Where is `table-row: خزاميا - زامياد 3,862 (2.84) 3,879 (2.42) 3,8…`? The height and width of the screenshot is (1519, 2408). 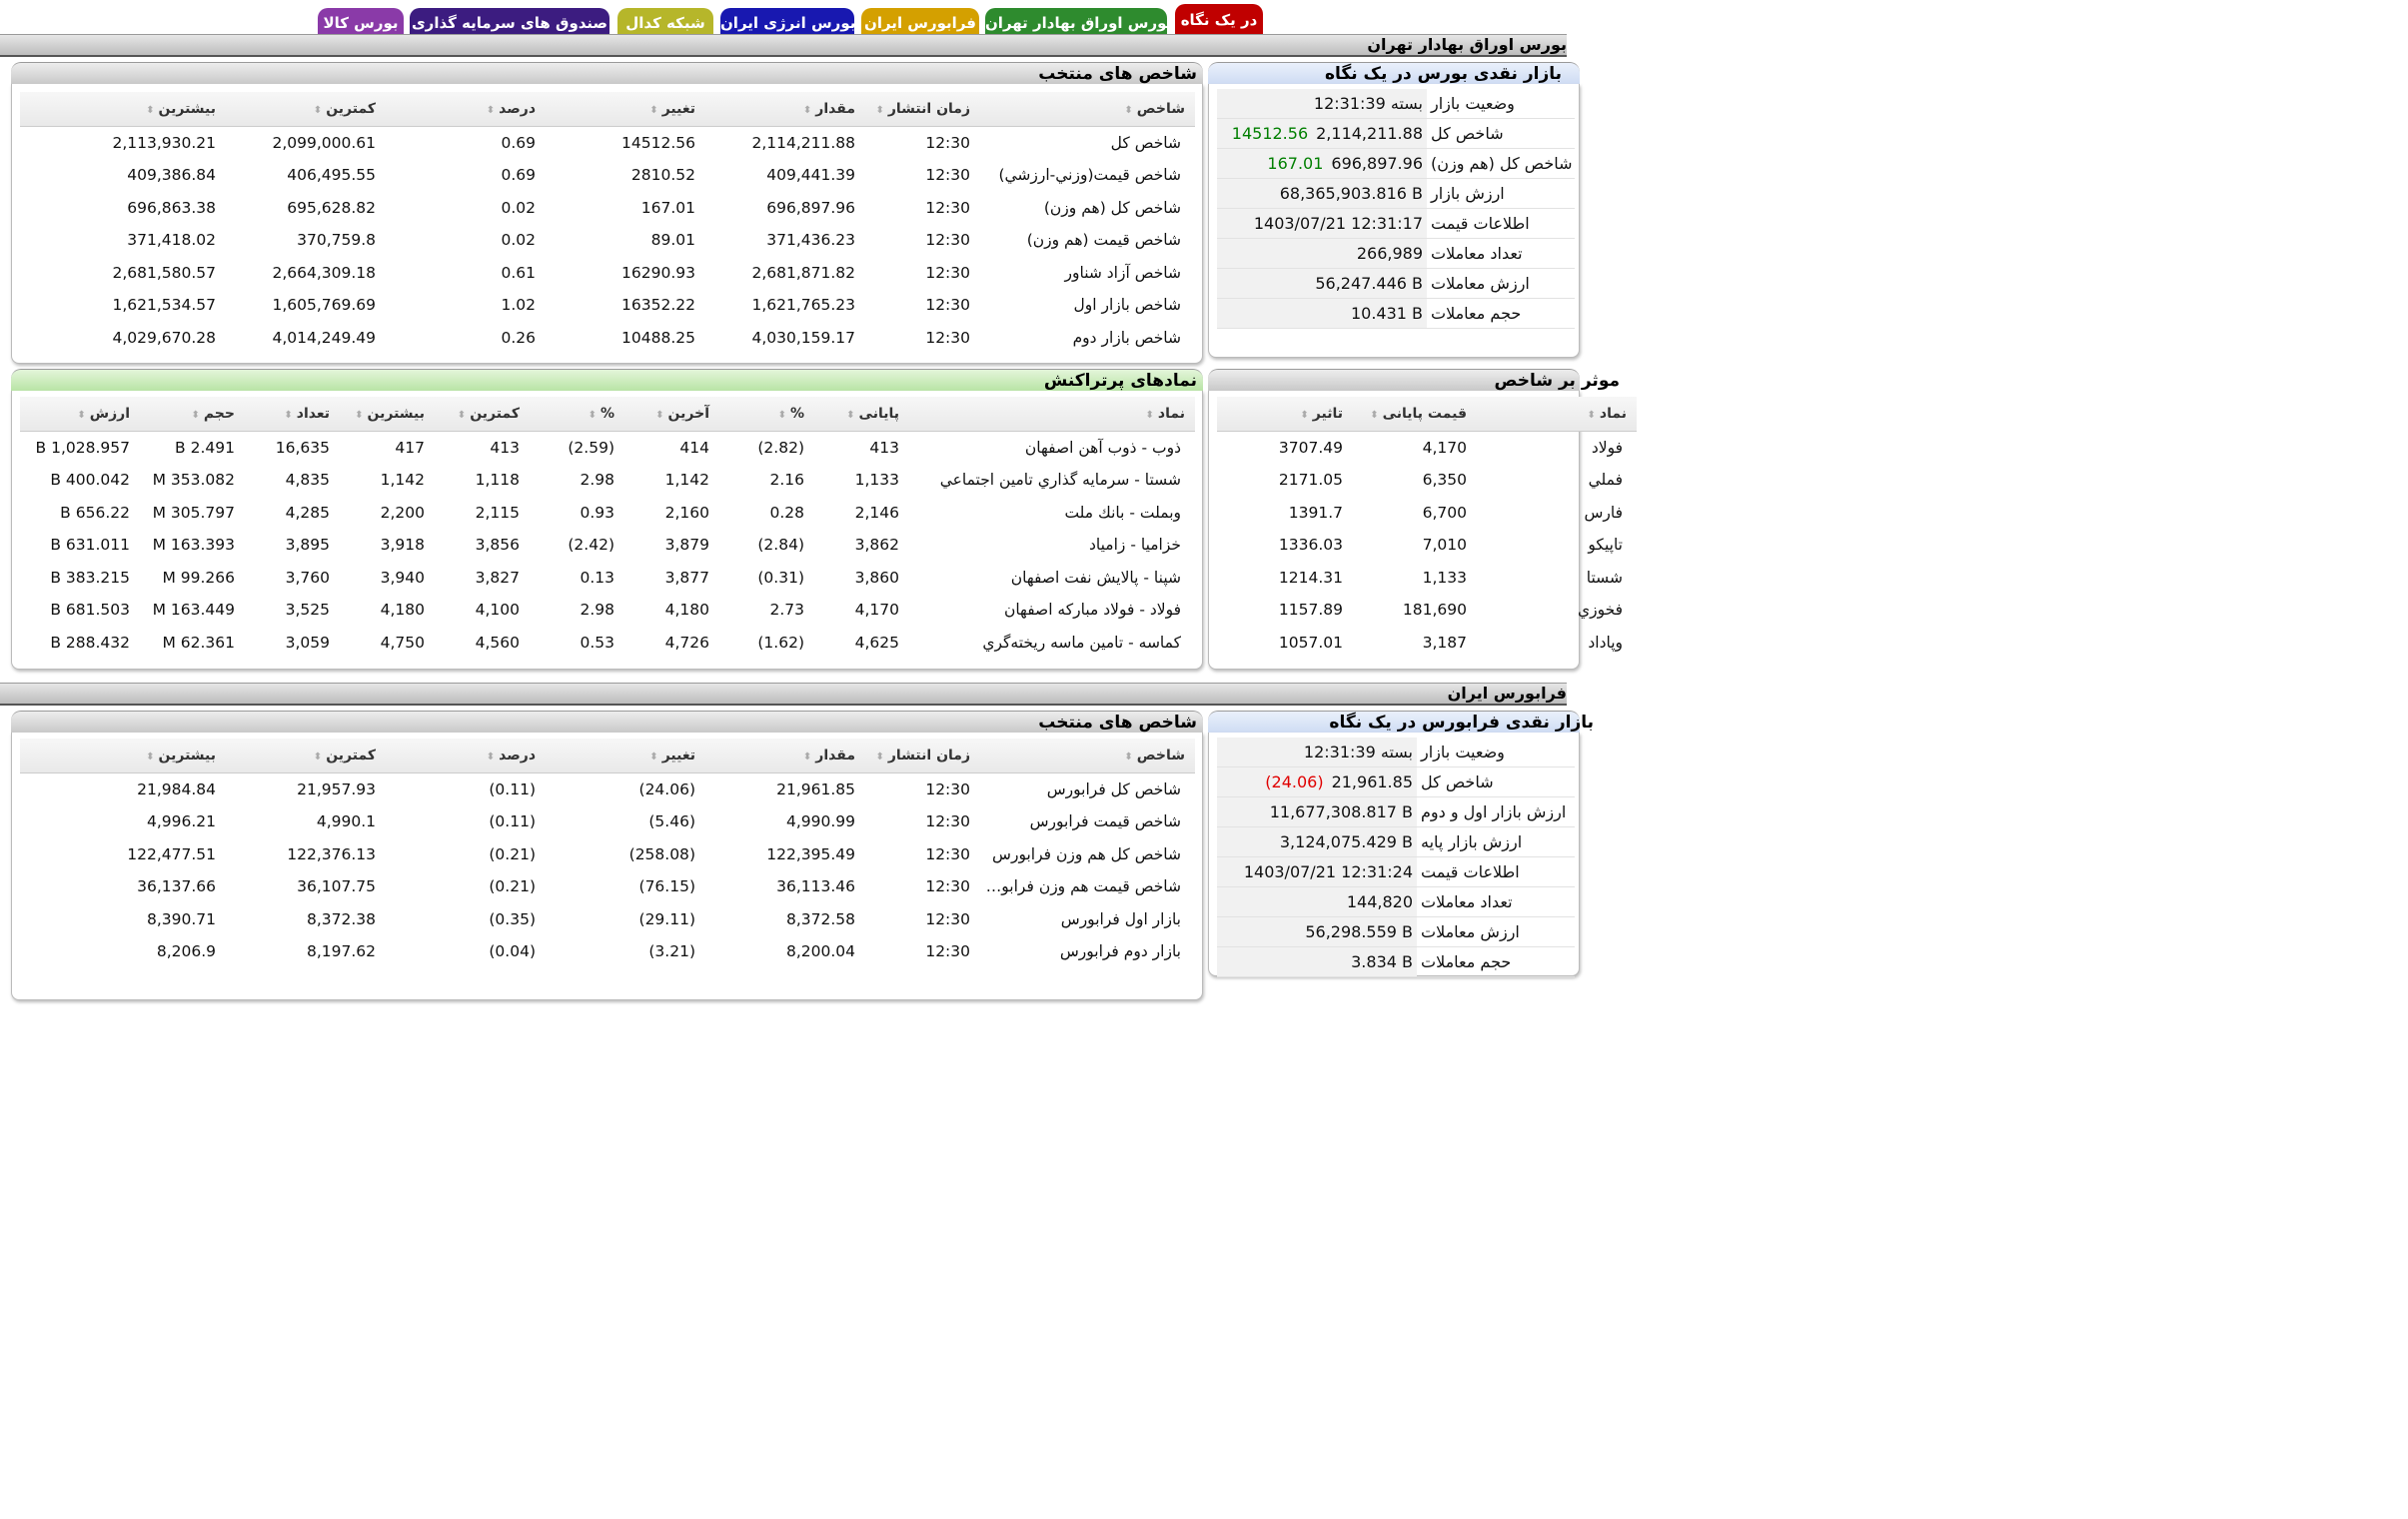 table-row: خزاميا - زامياد 3,862 (2.84) 3,879 (2.42) 3,8… is located at coordinates (607, 545).